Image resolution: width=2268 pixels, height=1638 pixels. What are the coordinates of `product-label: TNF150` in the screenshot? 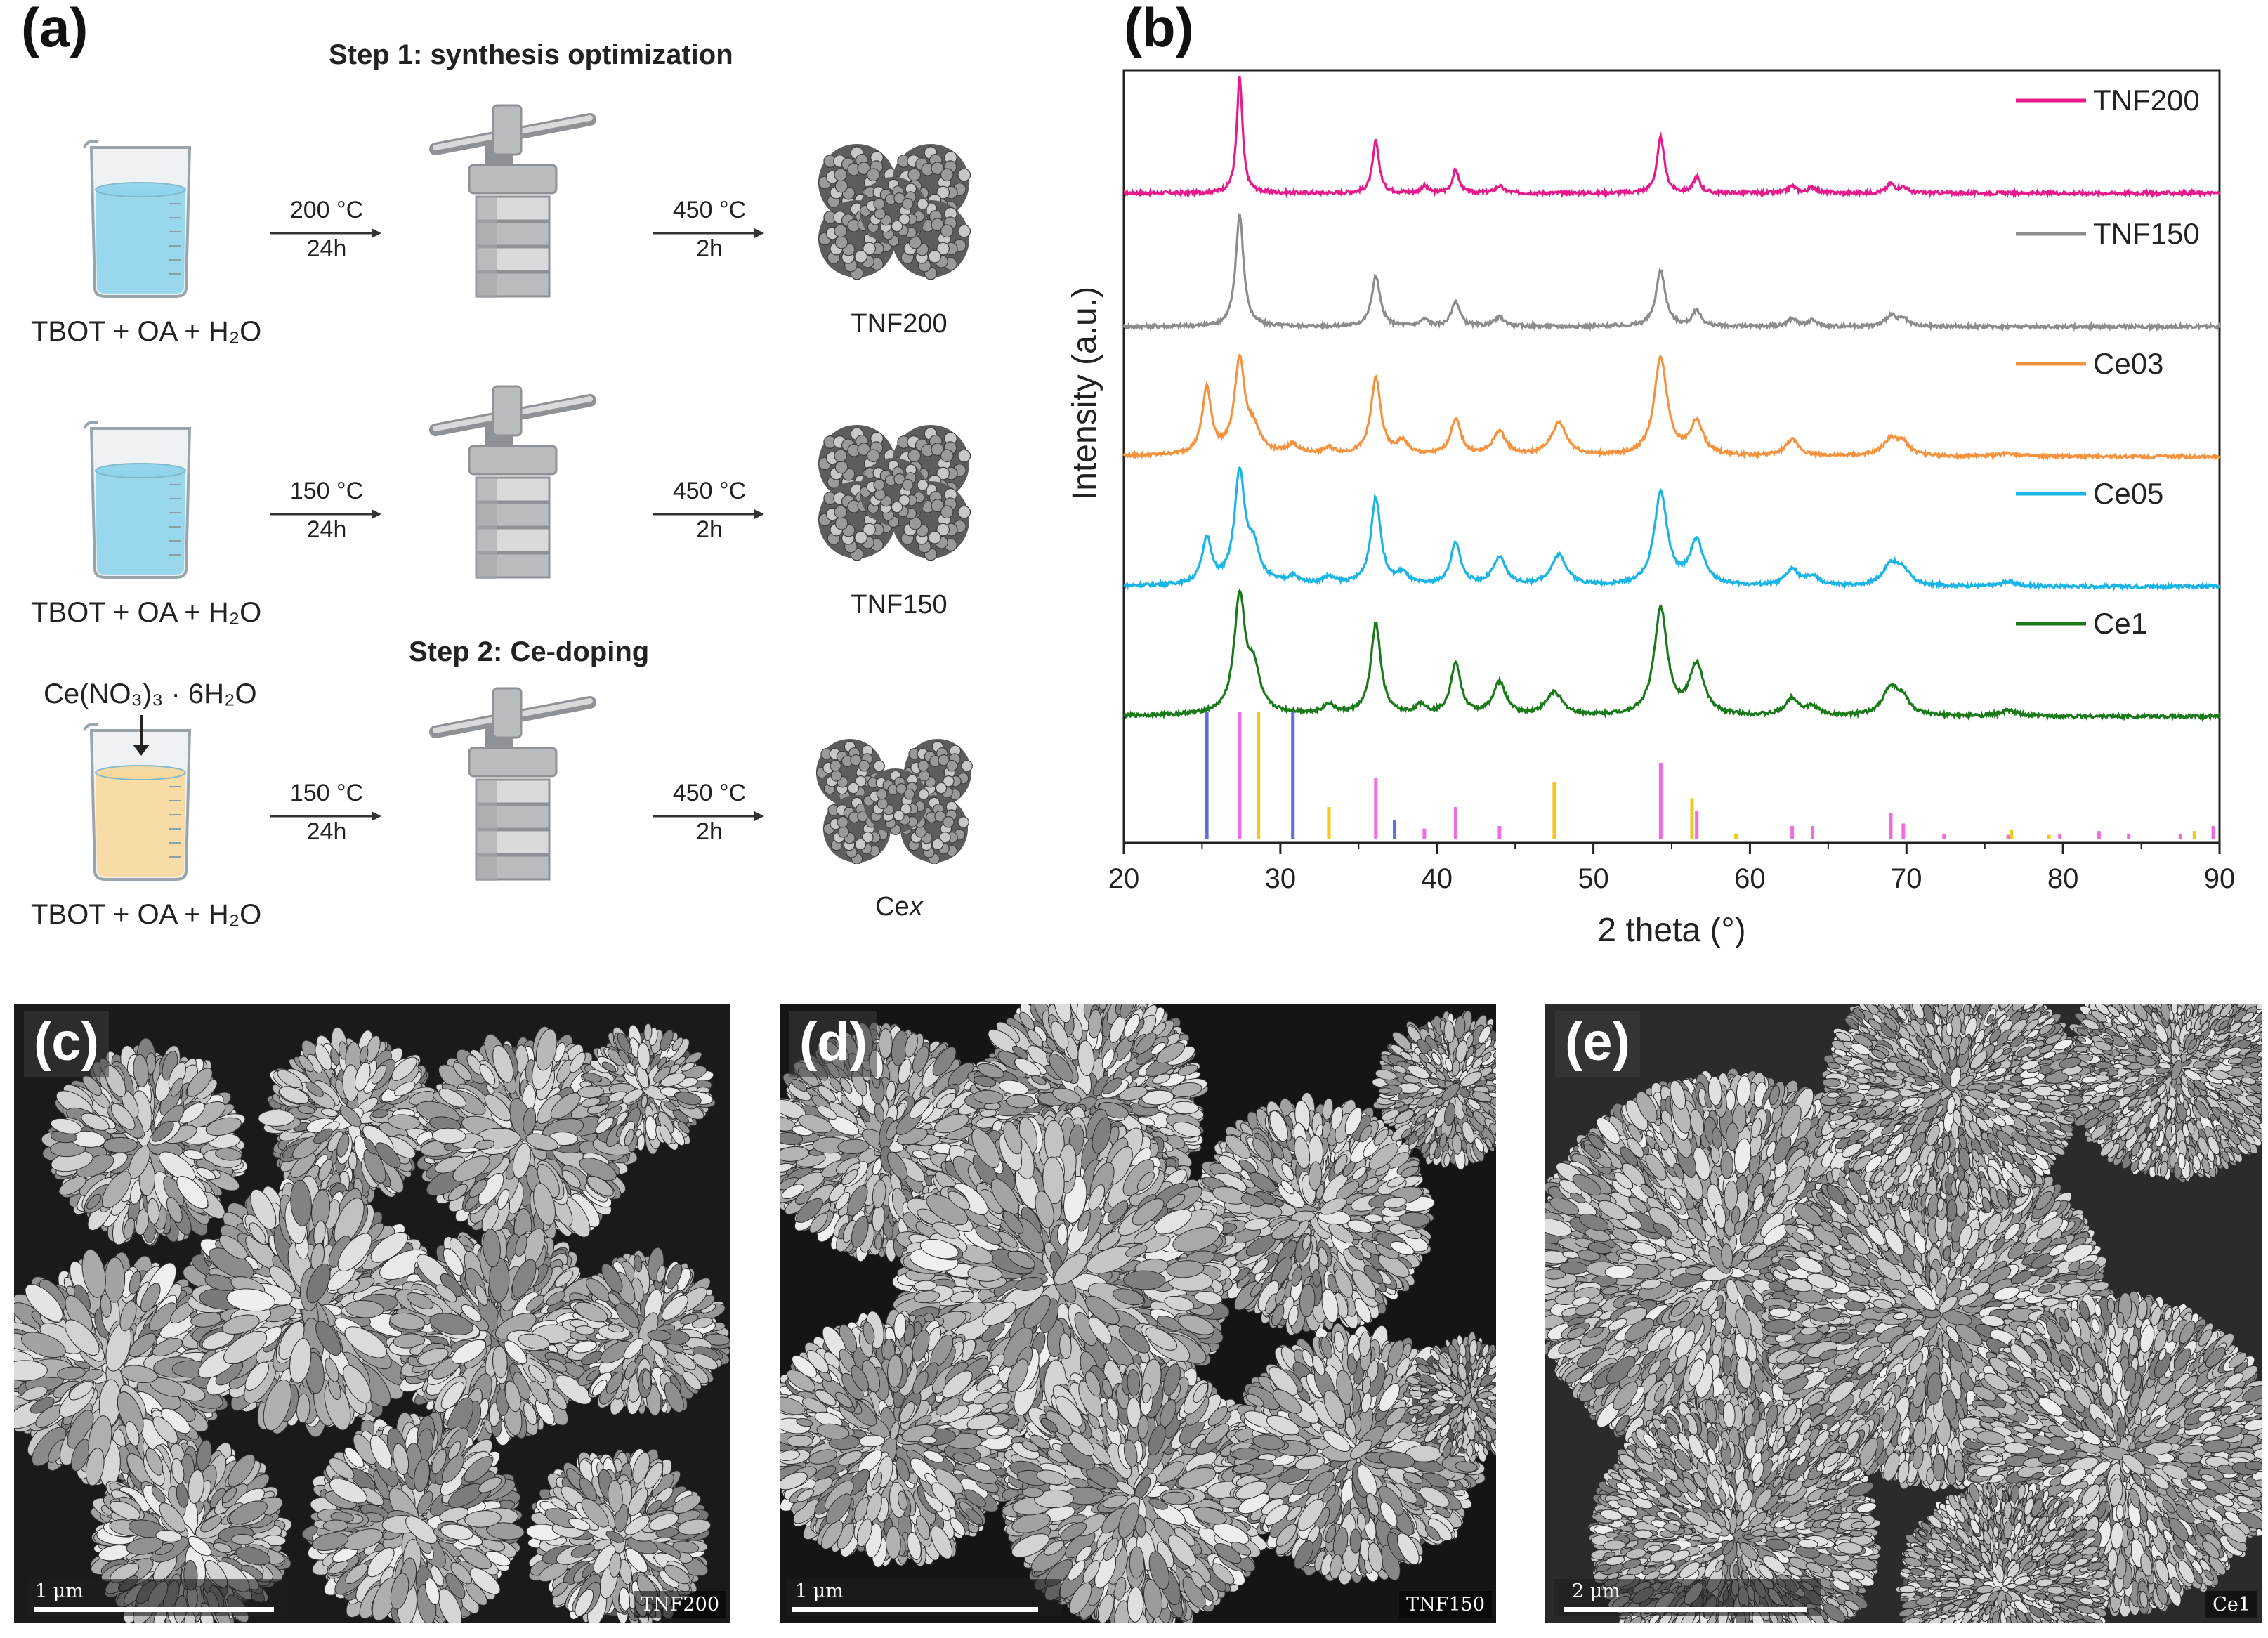 It's located at (899, 605).